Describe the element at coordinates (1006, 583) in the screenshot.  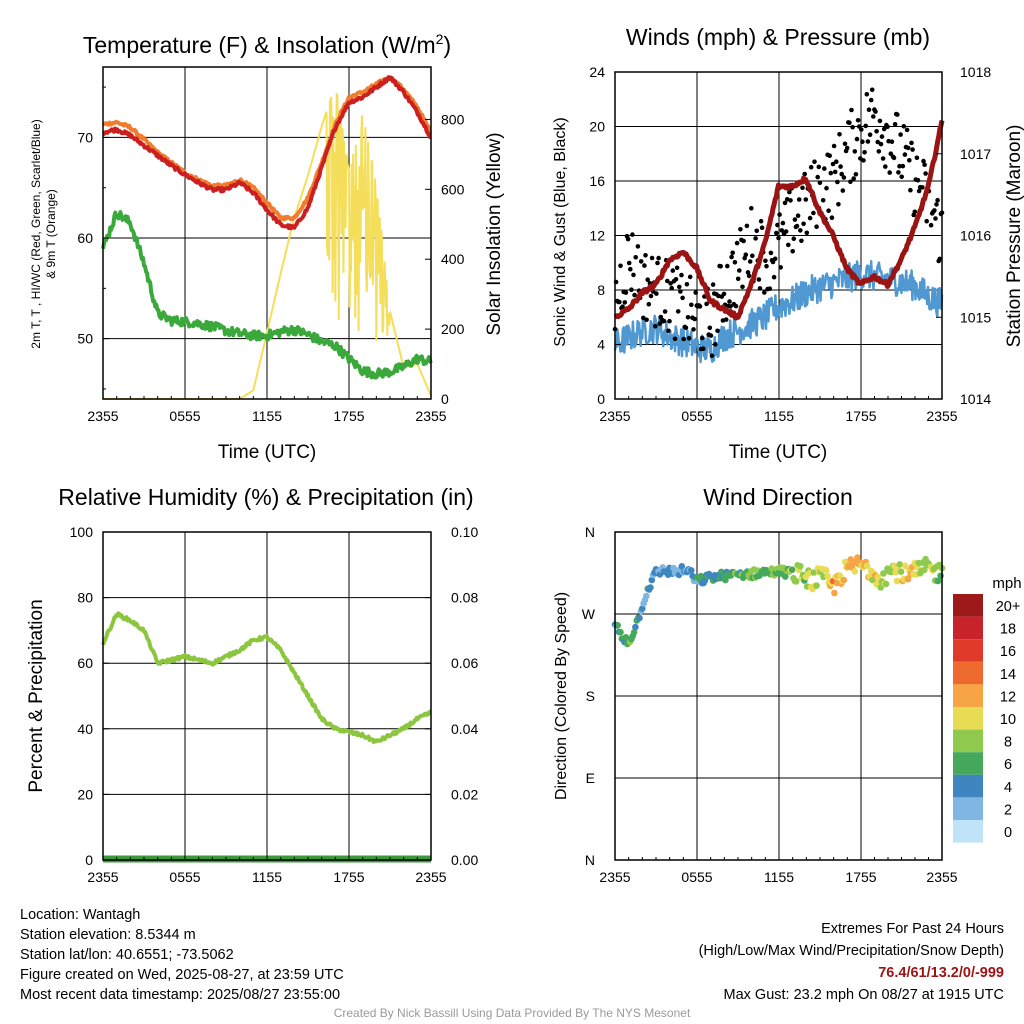
I see `colorbar-title: mph` at that location.